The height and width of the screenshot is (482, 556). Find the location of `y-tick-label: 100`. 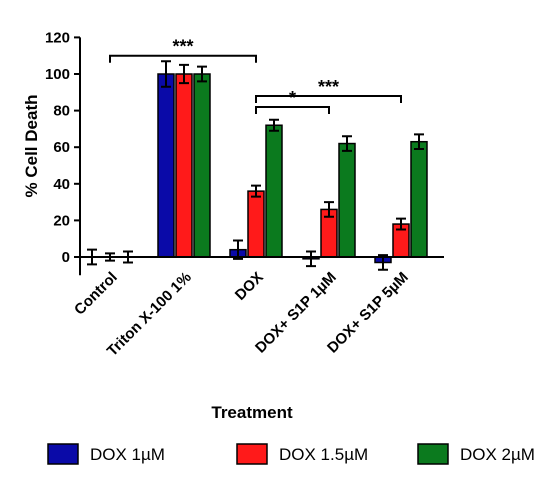

y-tick-label: 100 is located at coordinates (57, 74).